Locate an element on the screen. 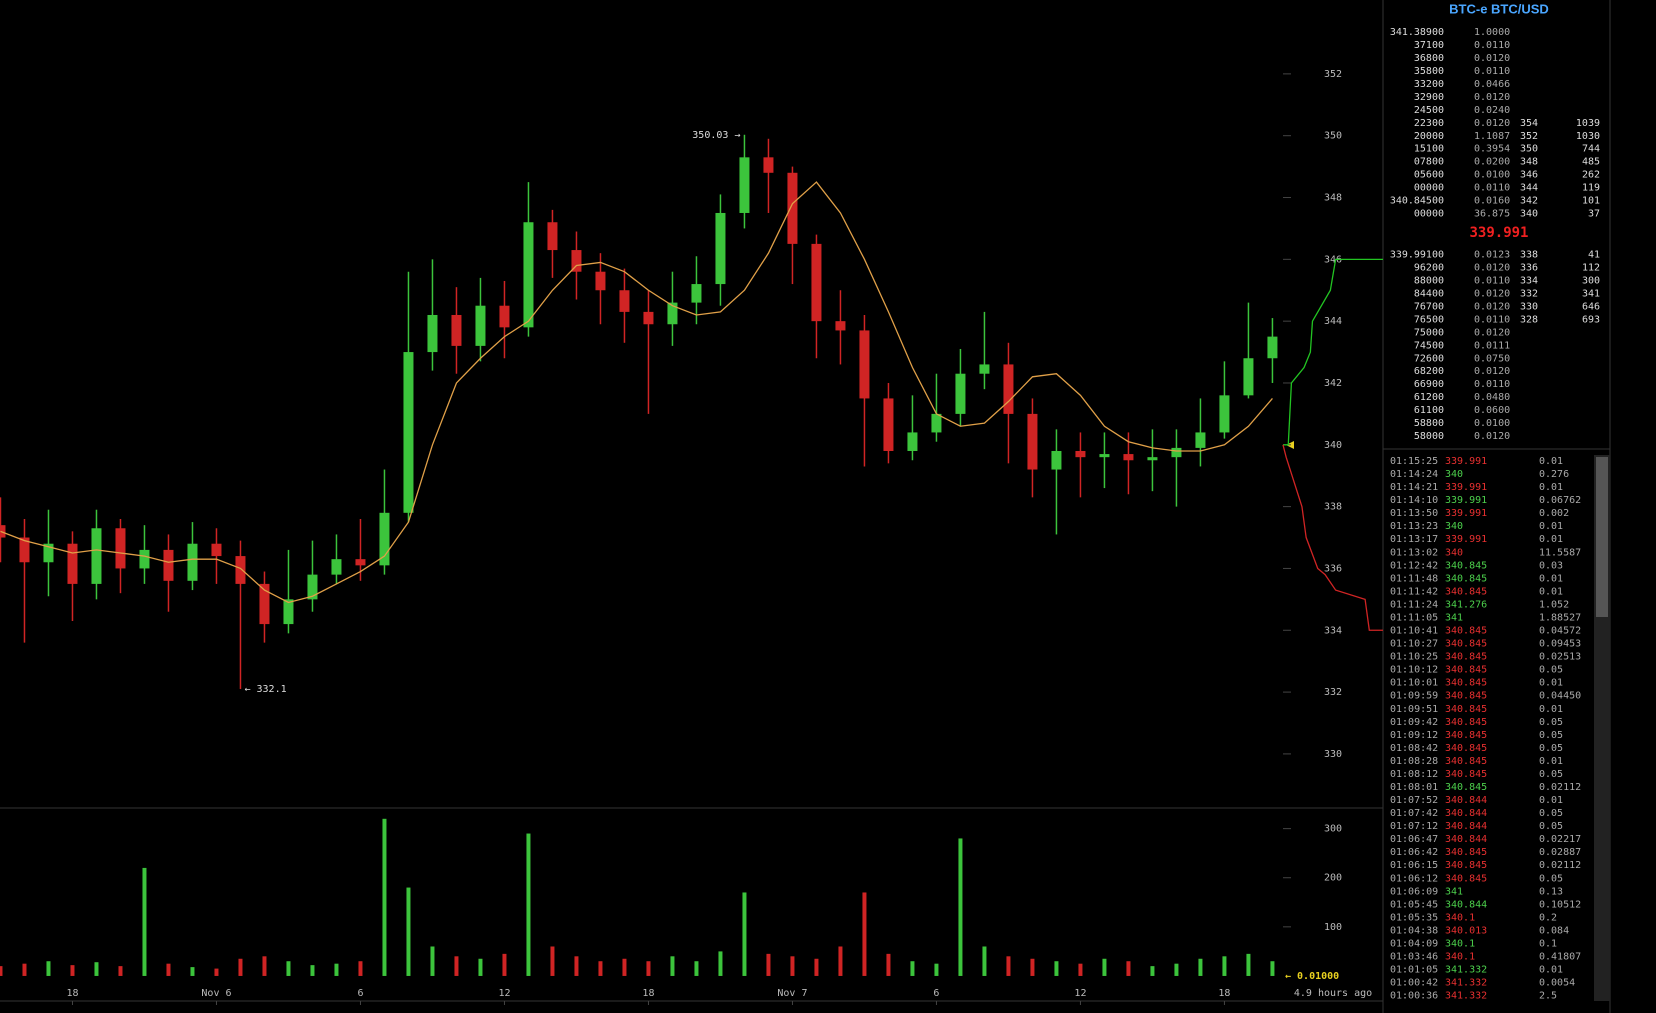  book-cell: 346 is located at coordinates (1529, 175).